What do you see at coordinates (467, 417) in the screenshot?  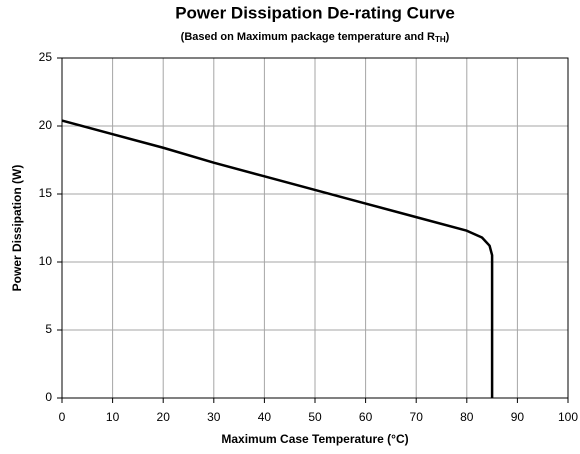 I see `x-tick-label: 80` at bounding box center [467, 417].